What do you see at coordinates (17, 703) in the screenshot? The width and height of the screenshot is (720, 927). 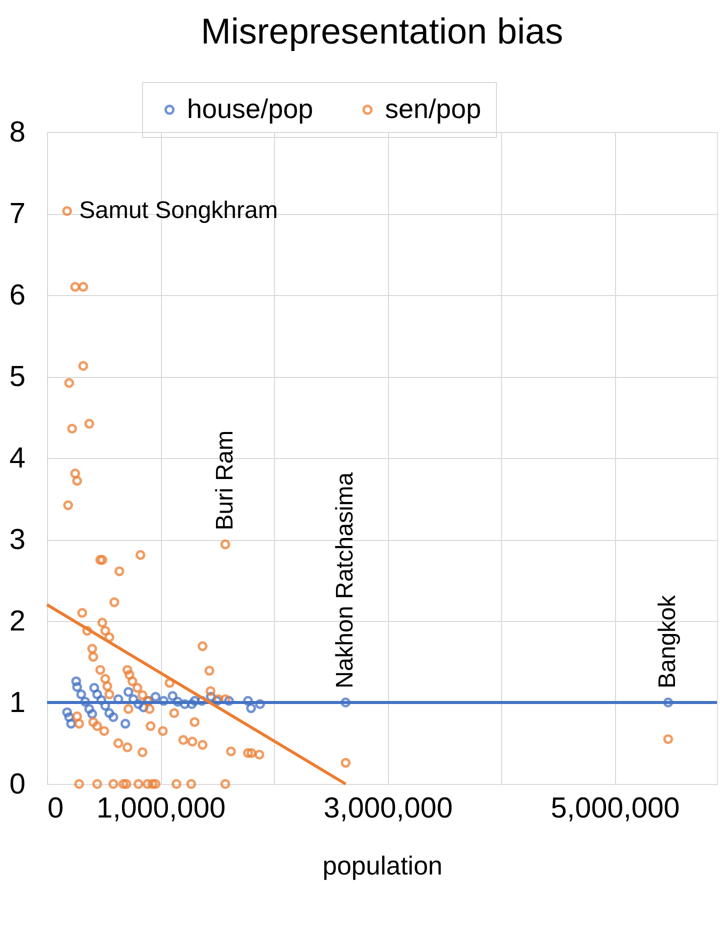 I see `y-tick-label: 1` at bounding box center [17, 703].